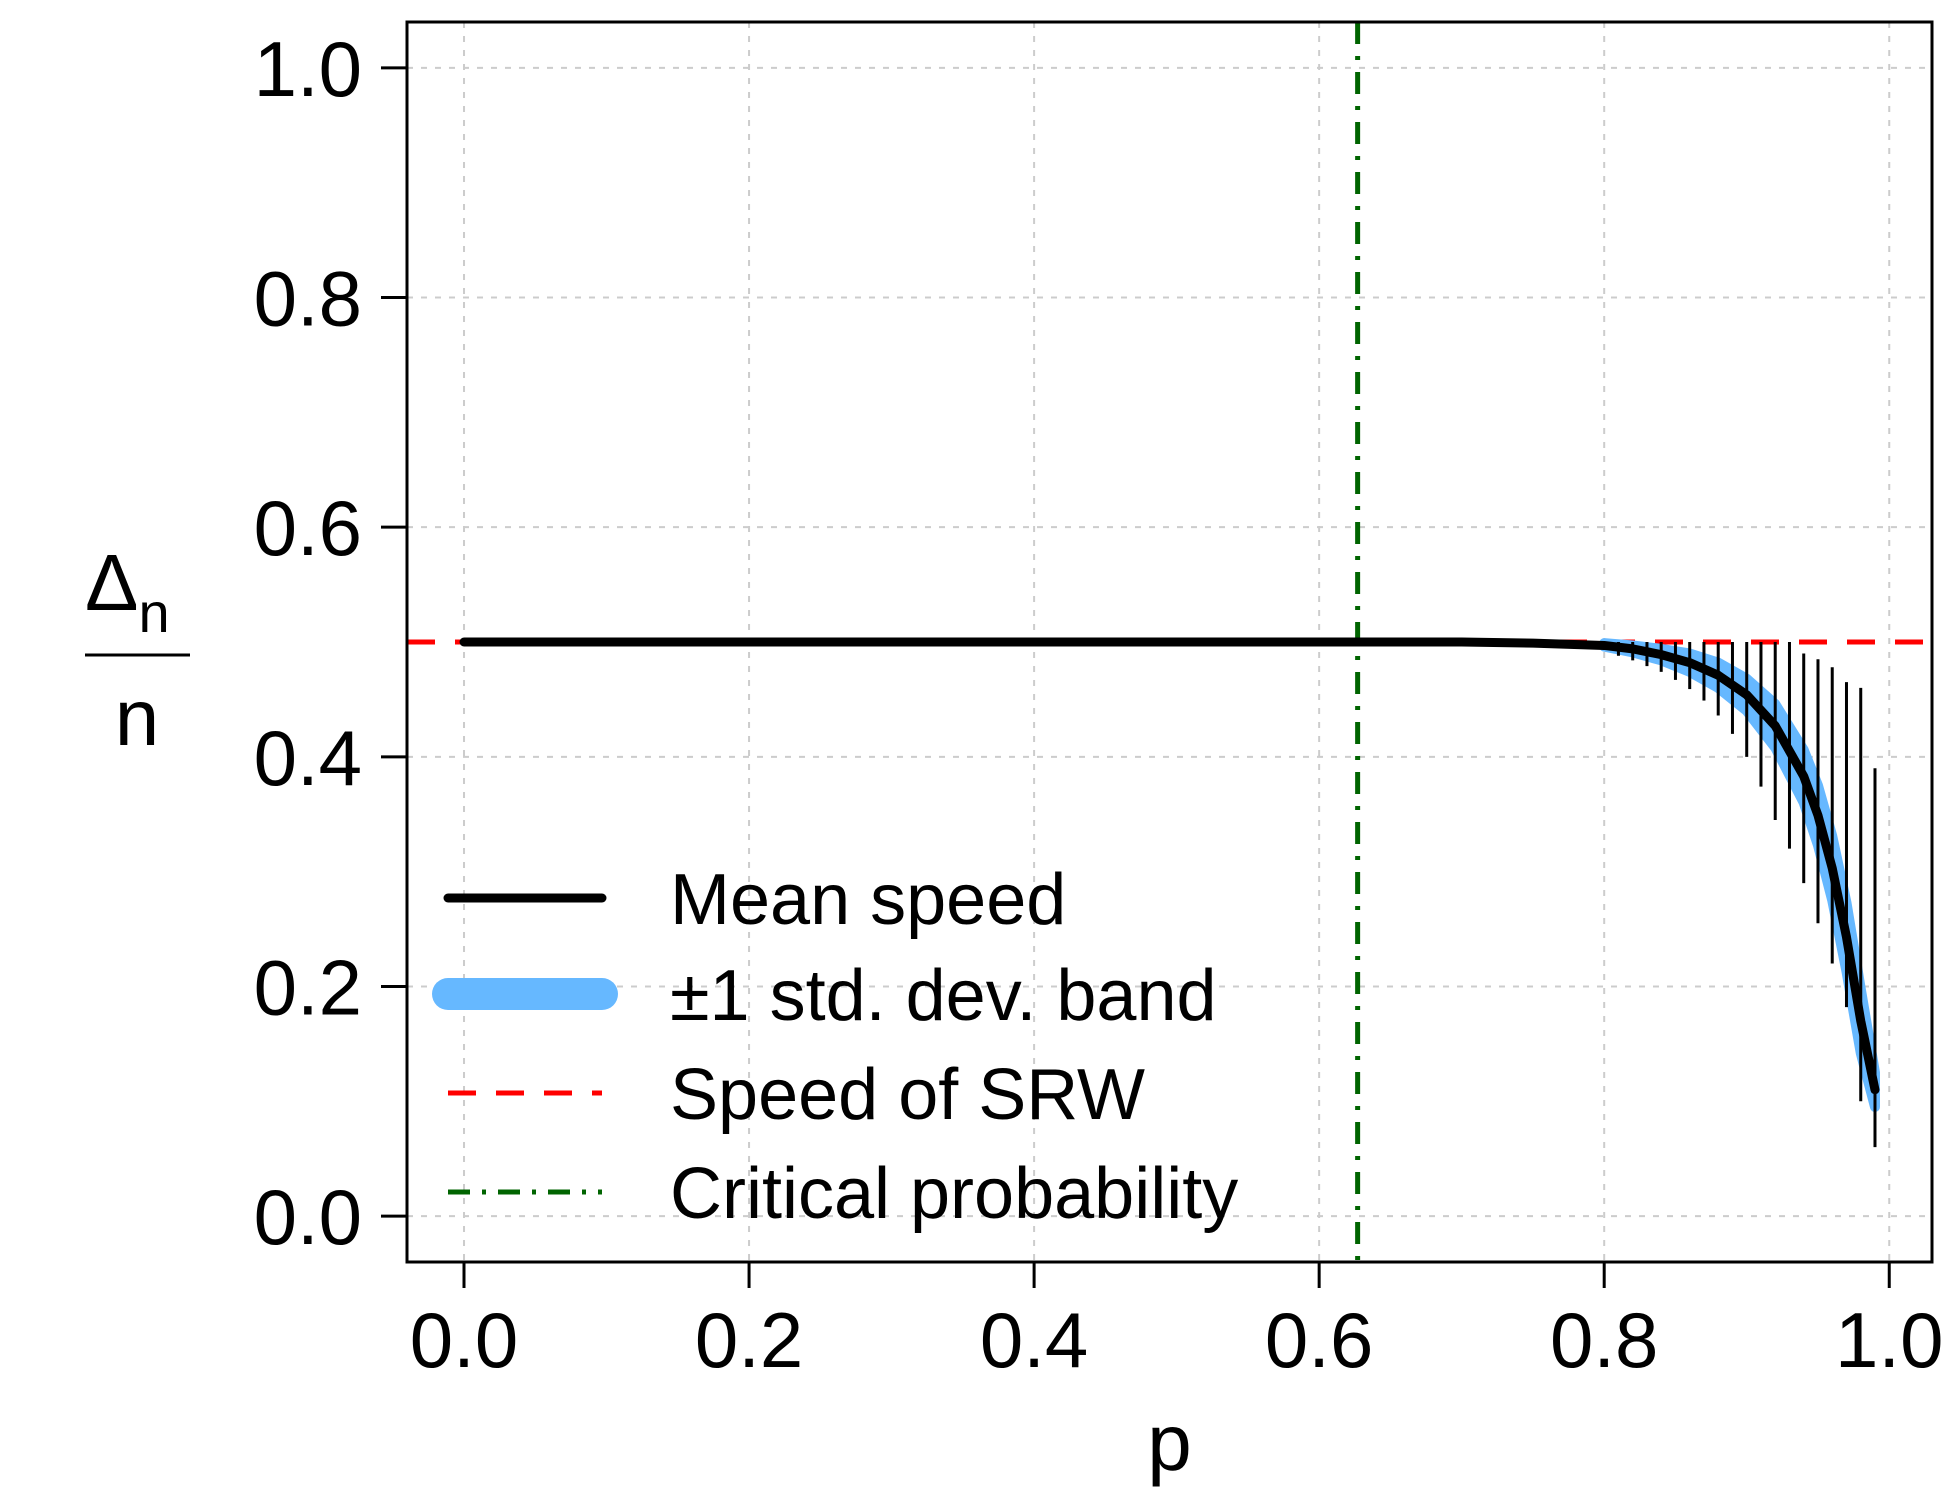 The width and height of the screenshot is (1950, 1500). Describe the element at coordinates (1604, 1340) in the screenshot. I see `x-tick-label: 0.8` at that location.